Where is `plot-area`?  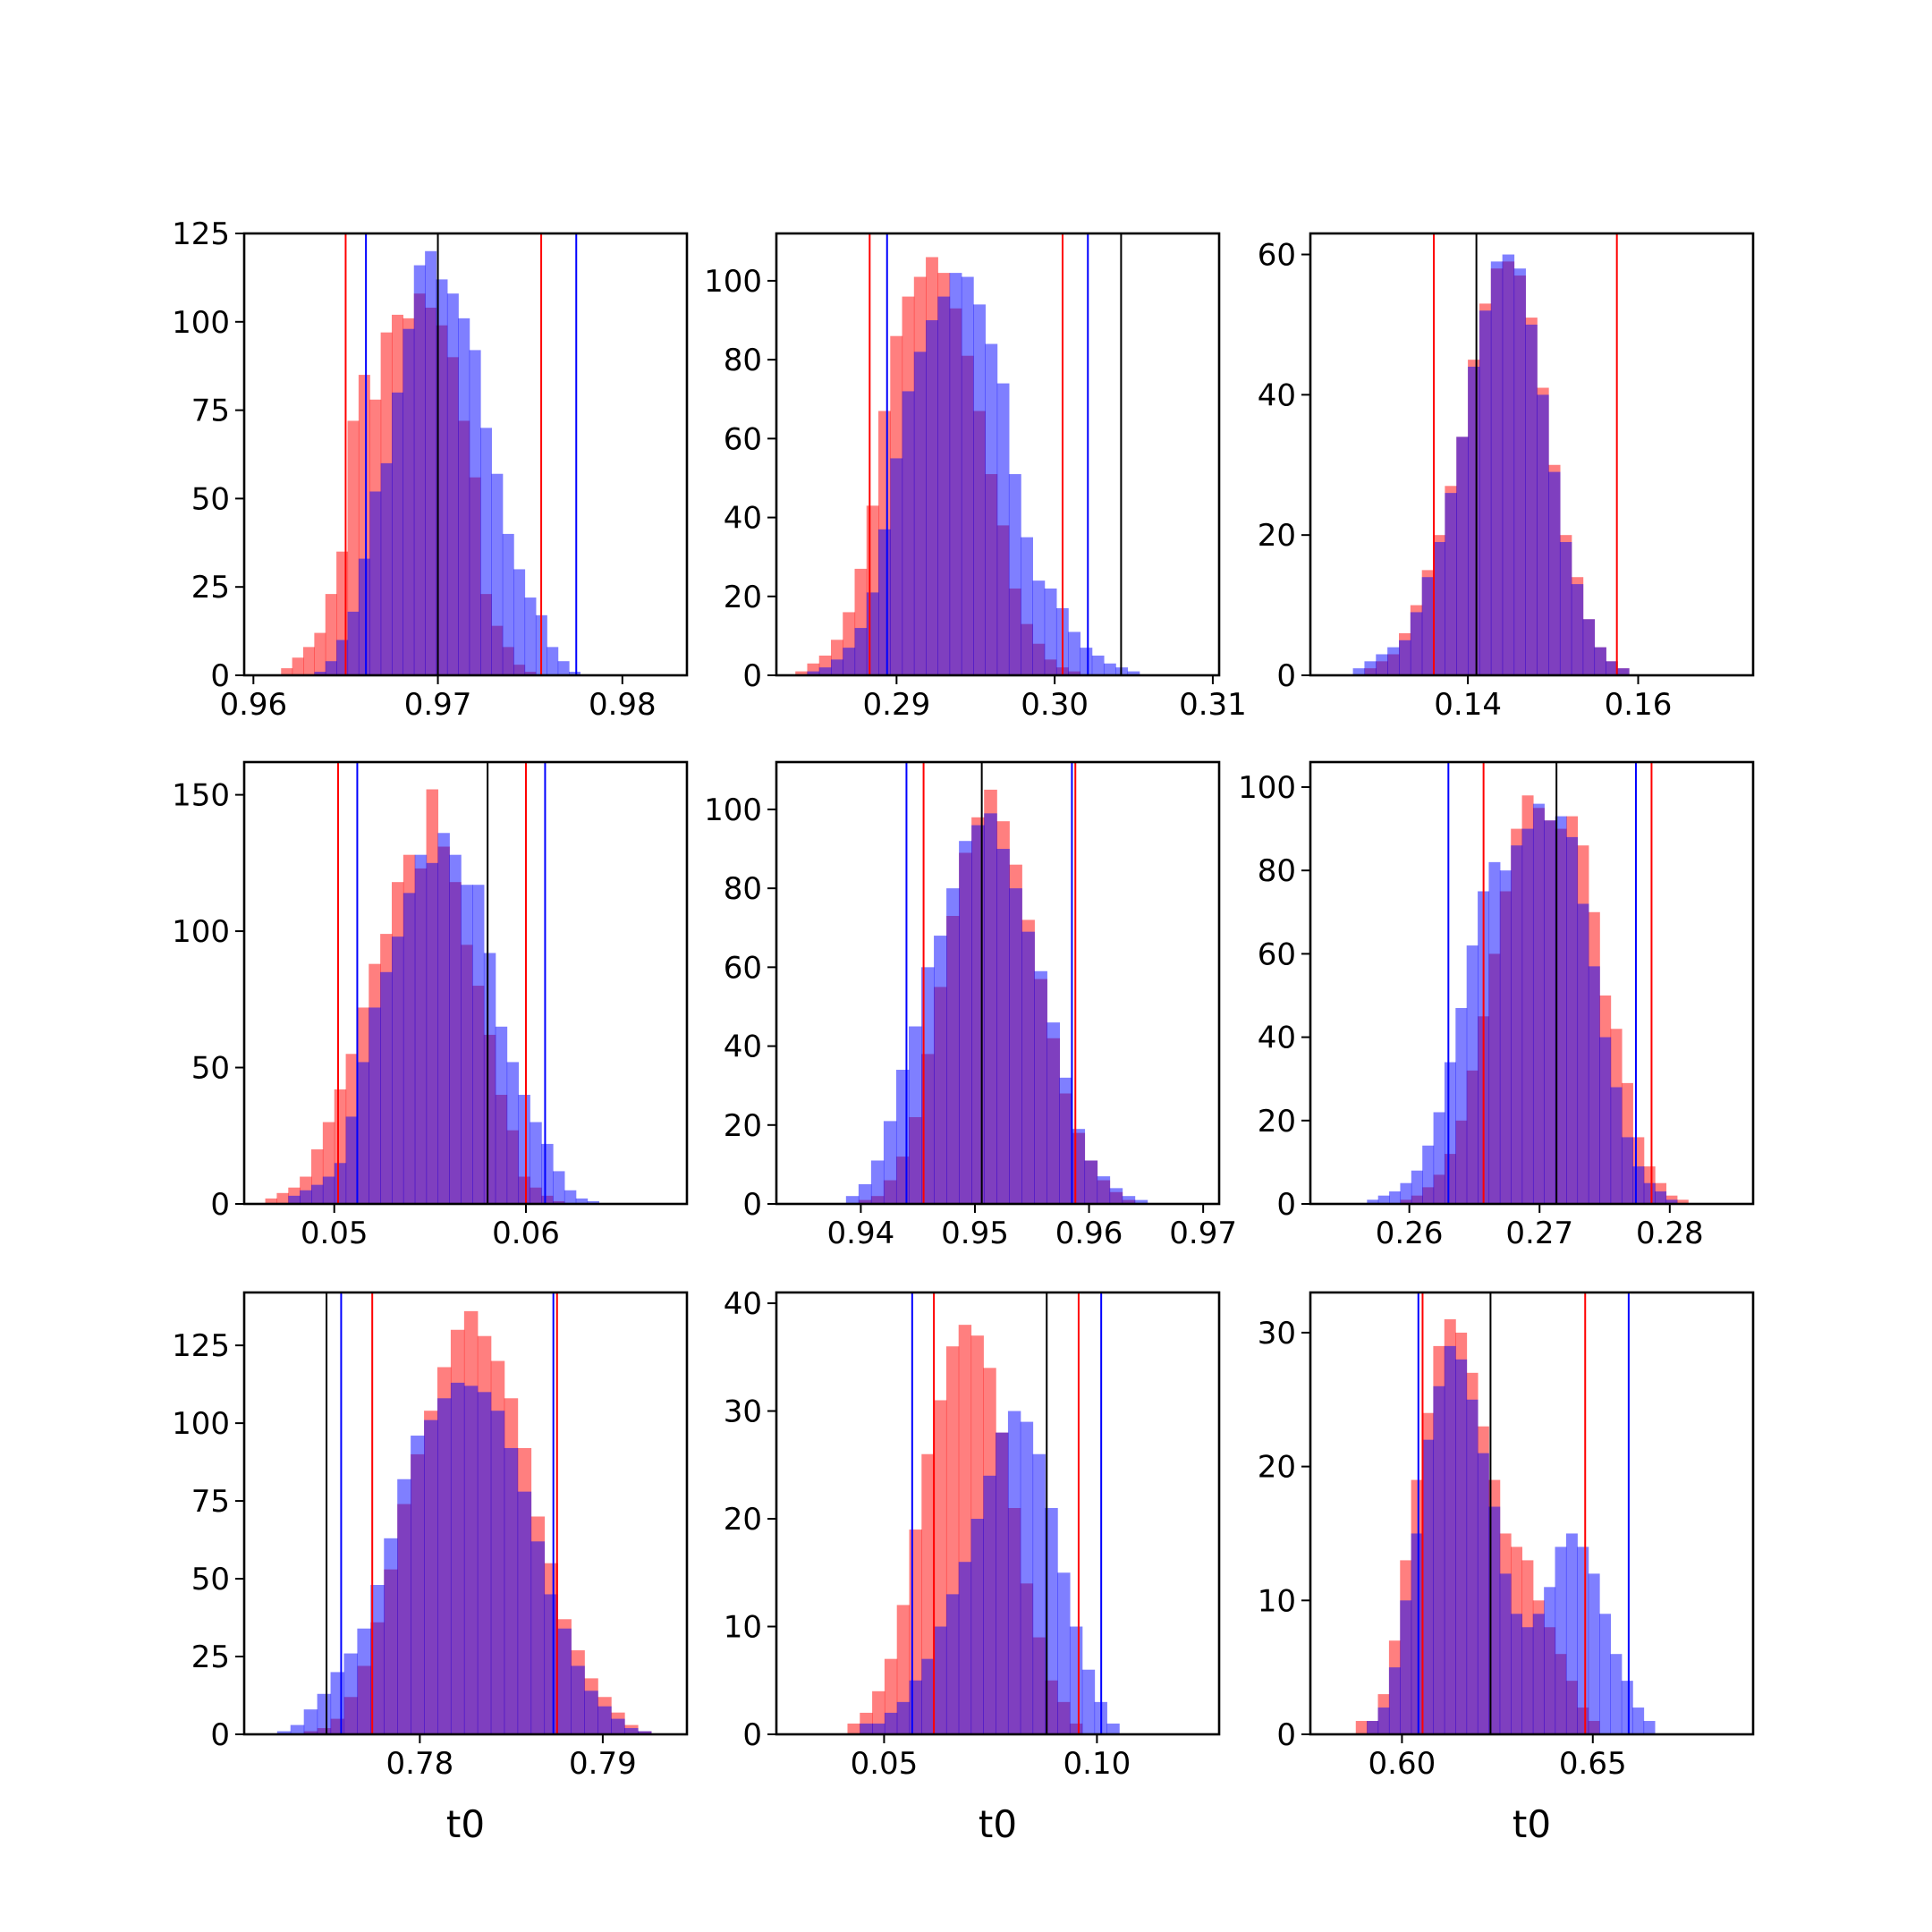 plot-area is located at coordinates (1491, 454).